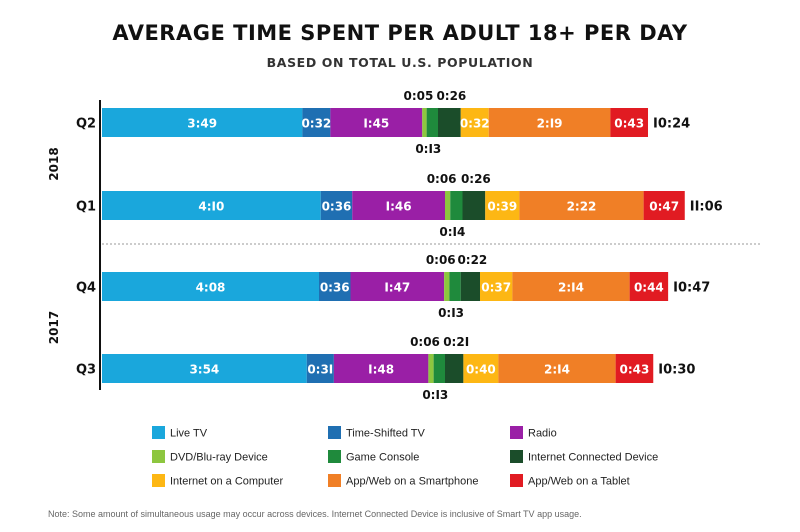 The width and height of the screenshot is (800, 532). Describe the element at coordinates (219, 458) in the screenshot. I see `legend-label: DVD/Blu-ray Device` at that location.